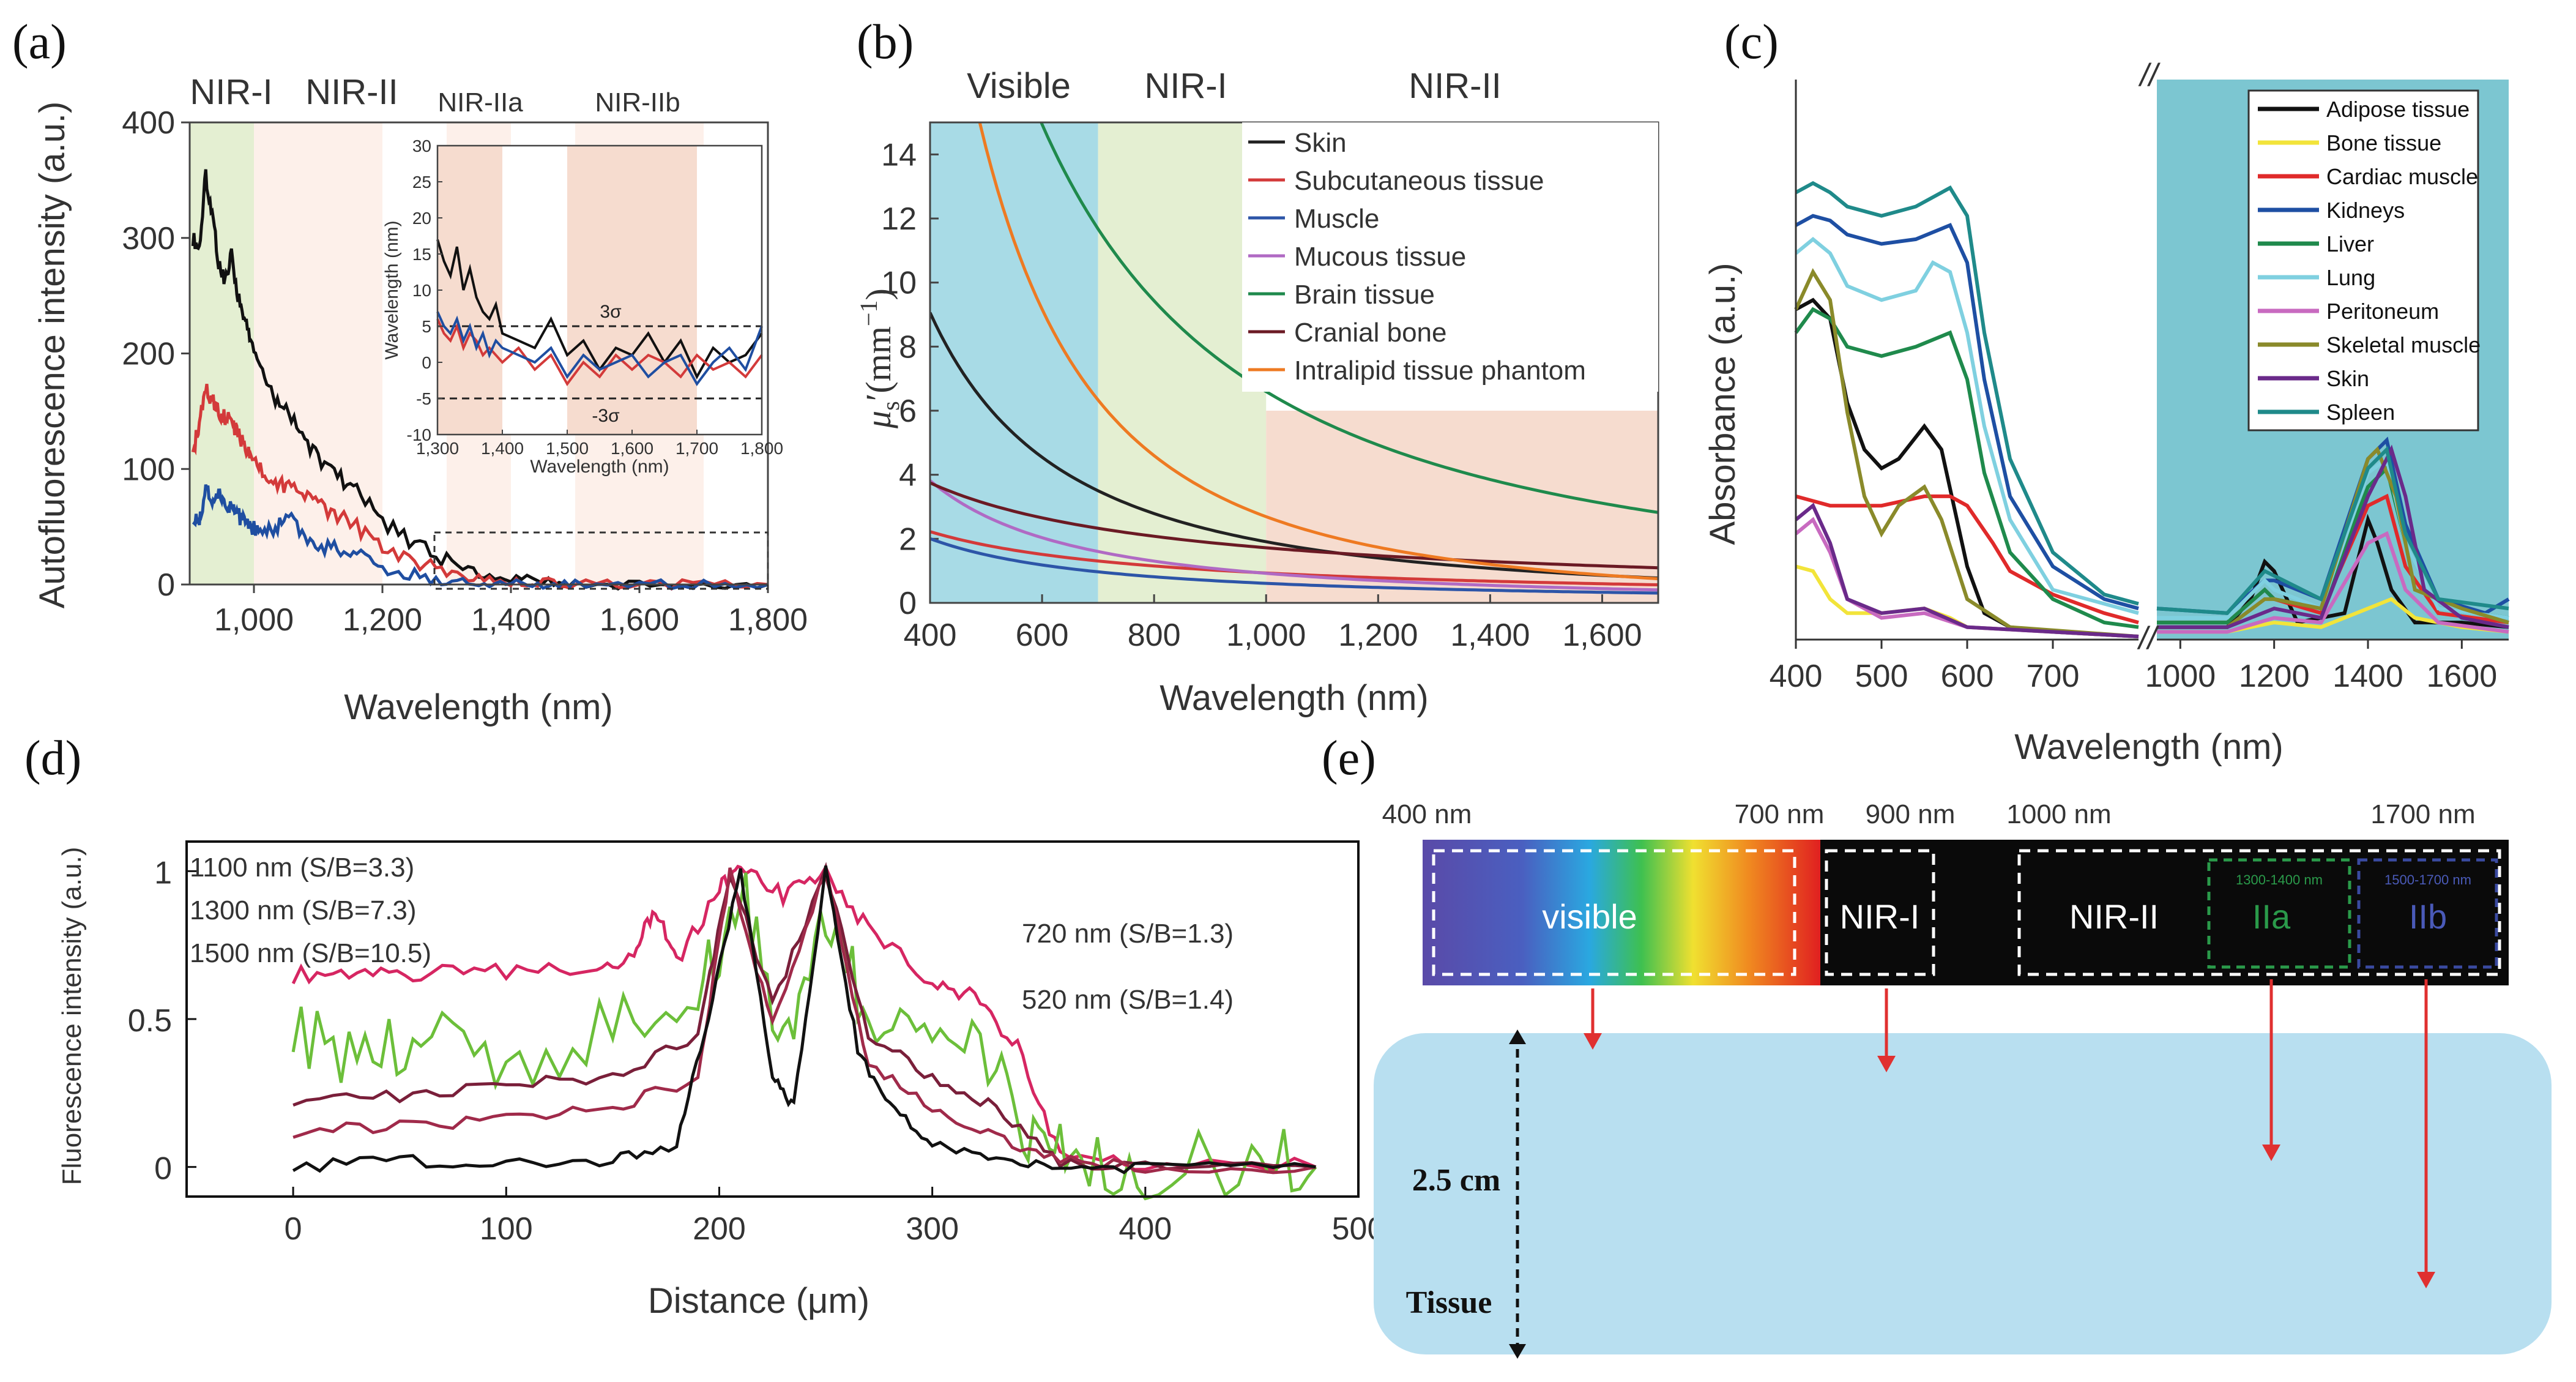  I want to click on axis-break-bottom: //, so click(2148, 639).